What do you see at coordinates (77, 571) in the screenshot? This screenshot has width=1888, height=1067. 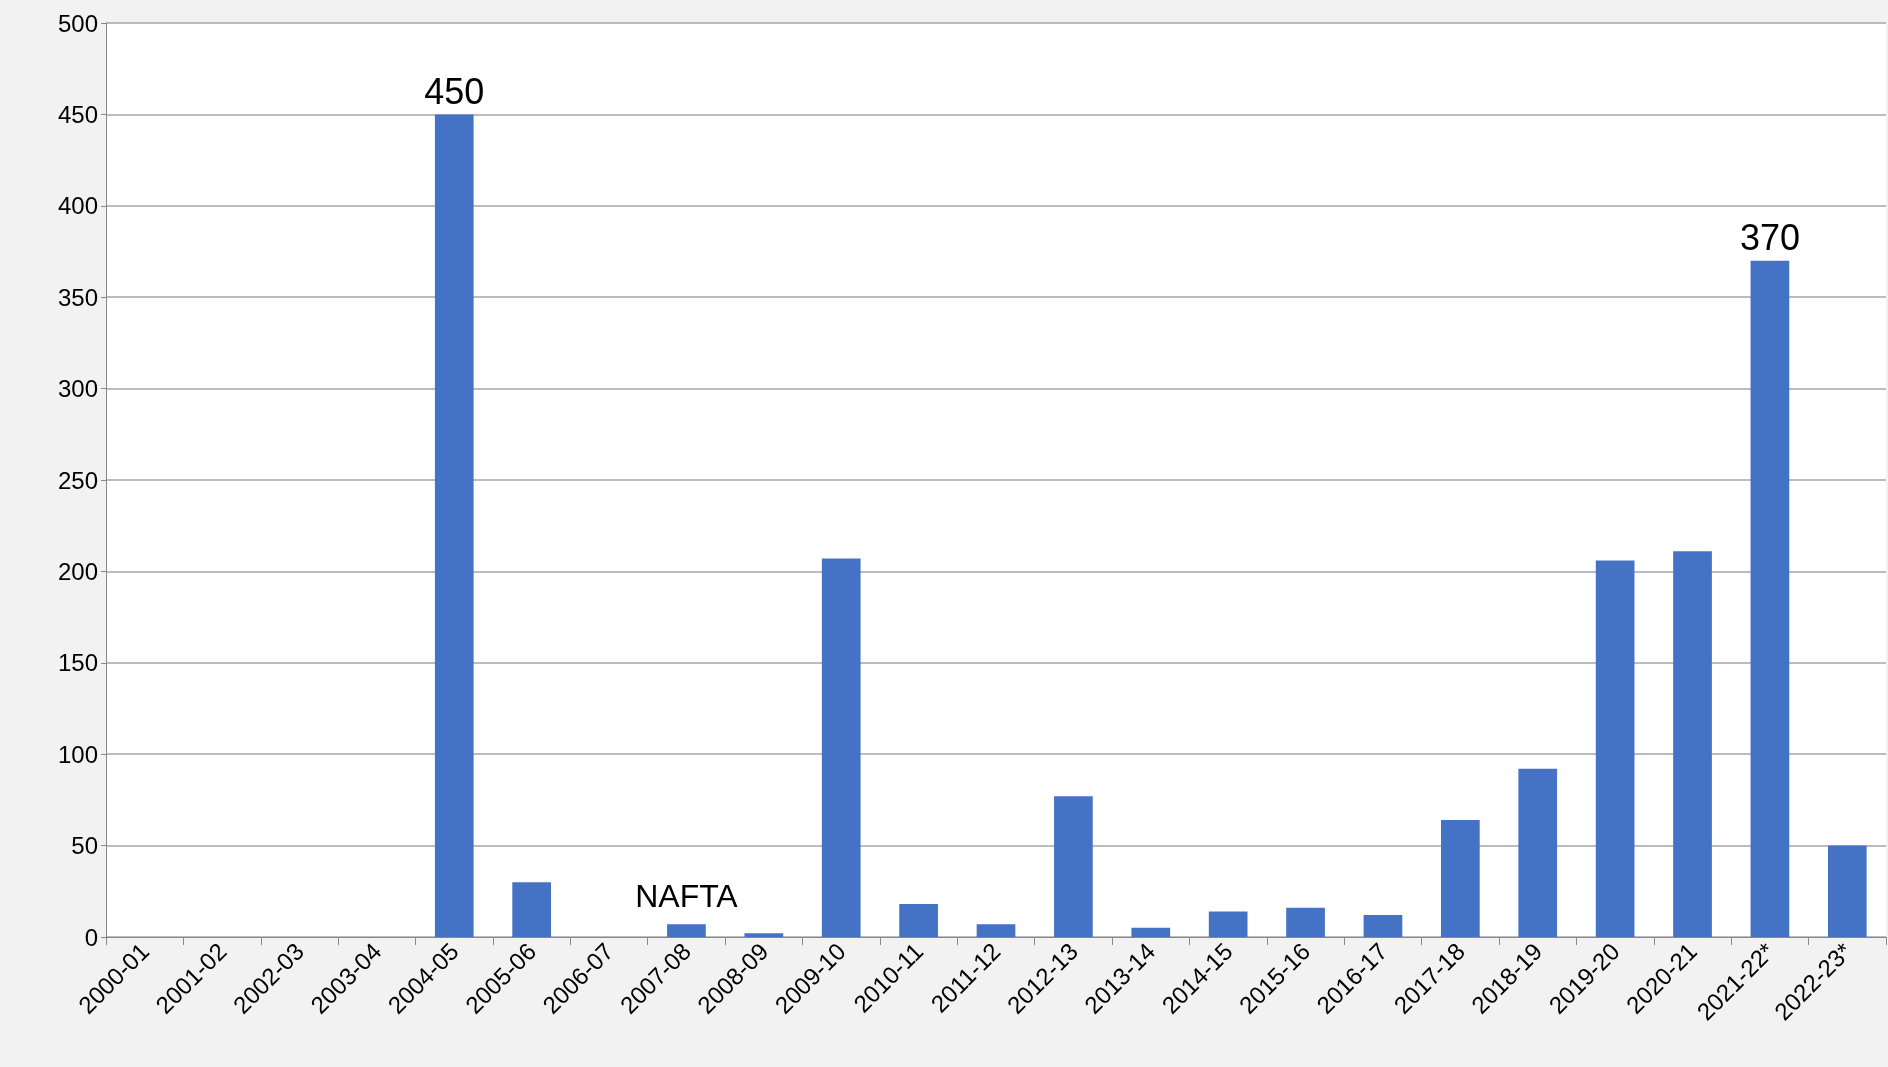 I see `y-tick-label: 200` at bounding box center [77, 571].